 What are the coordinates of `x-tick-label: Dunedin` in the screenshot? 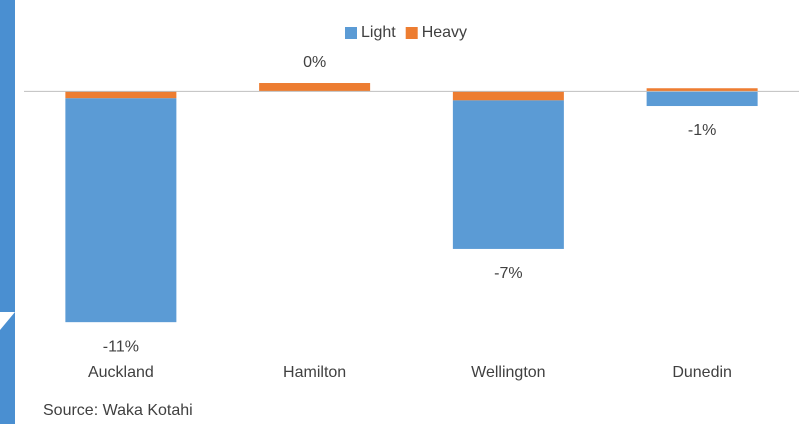 It's located at (702, 372).